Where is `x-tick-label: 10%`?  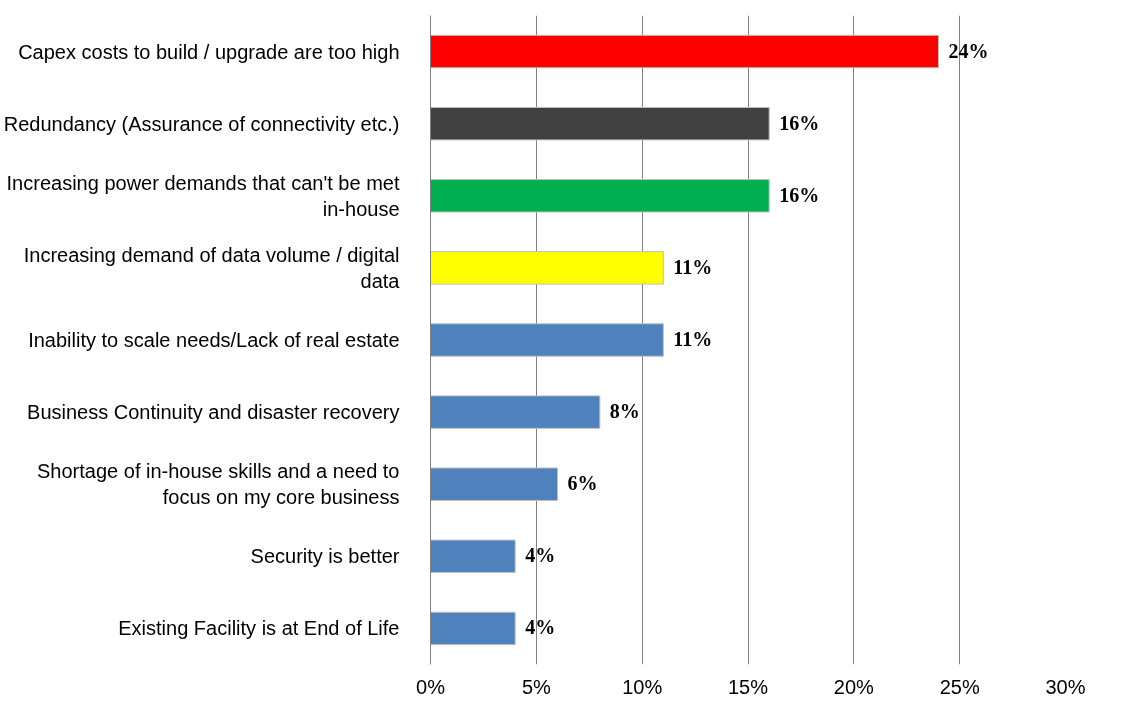
x-tick-label: 10% is located at coordinates (642, 686).